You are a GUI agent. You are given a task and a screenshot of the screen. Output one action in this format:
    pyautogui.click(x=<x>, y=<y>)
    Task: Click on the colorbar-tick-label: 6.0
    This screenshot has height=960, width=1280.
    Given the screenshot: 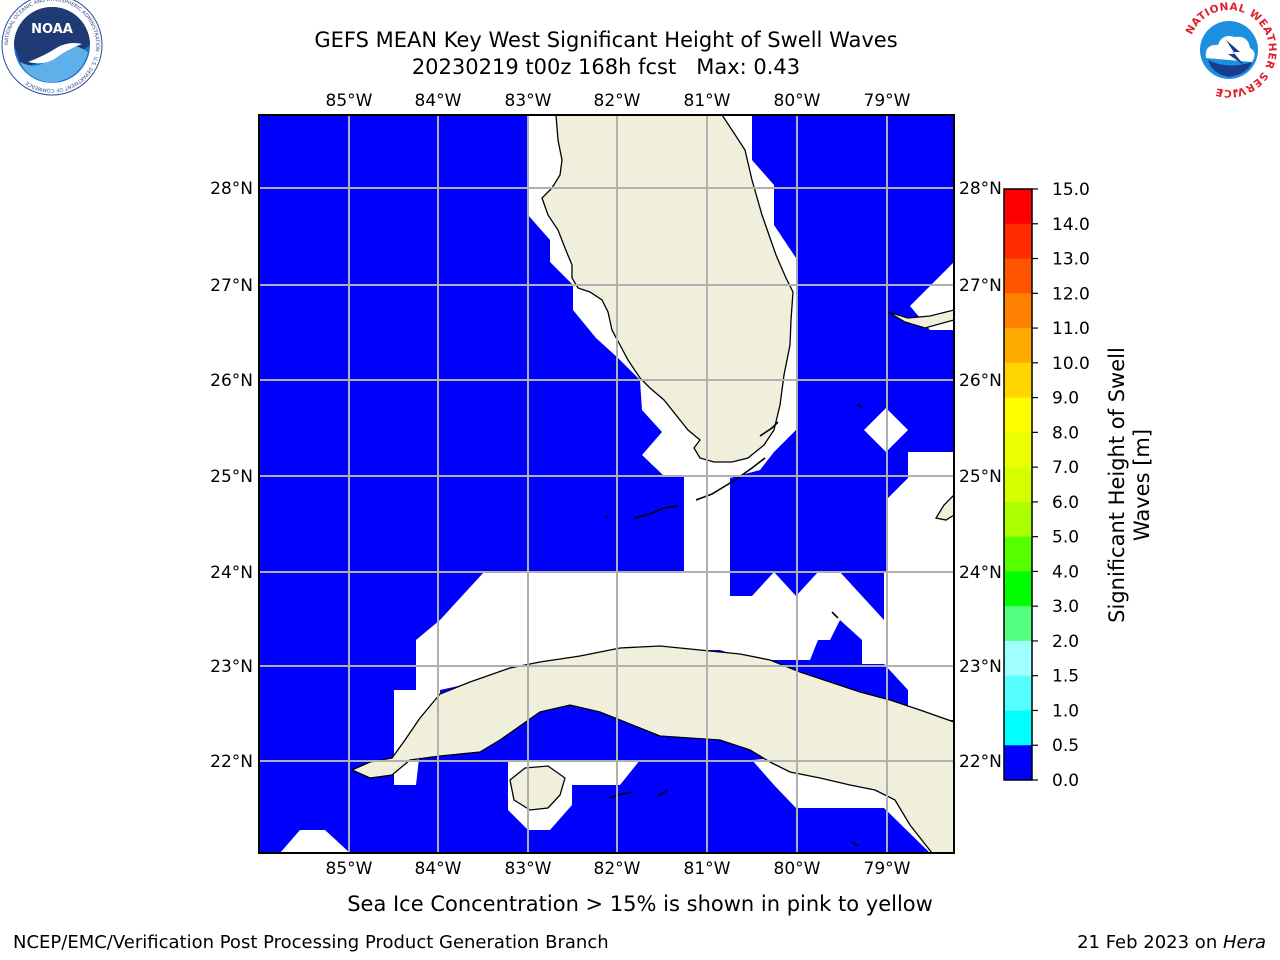 What is the action you would take?
    pyautogui.click(x=1065, y=503)
    